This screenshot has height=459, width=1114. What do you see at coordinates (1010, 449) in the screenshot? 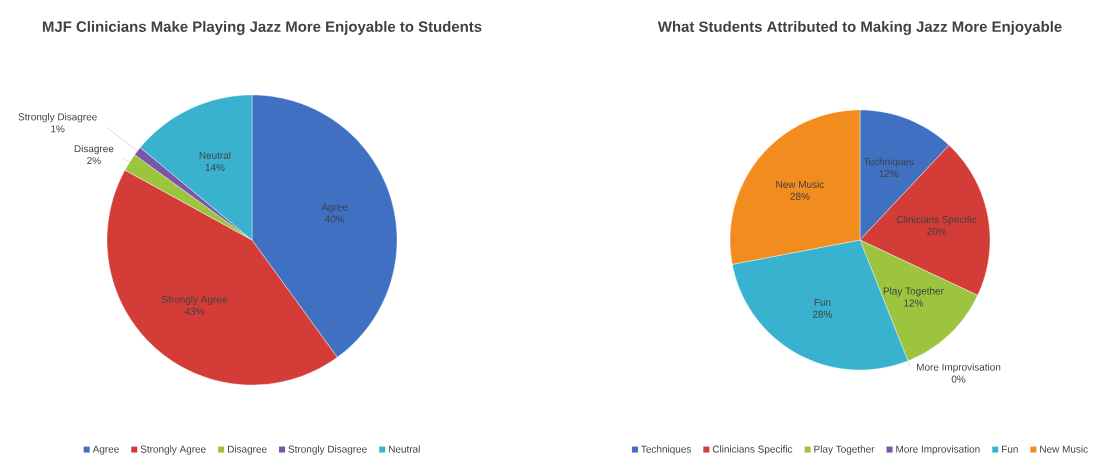
I see `legend-label: Fun` at bounding box center [1010, 449].